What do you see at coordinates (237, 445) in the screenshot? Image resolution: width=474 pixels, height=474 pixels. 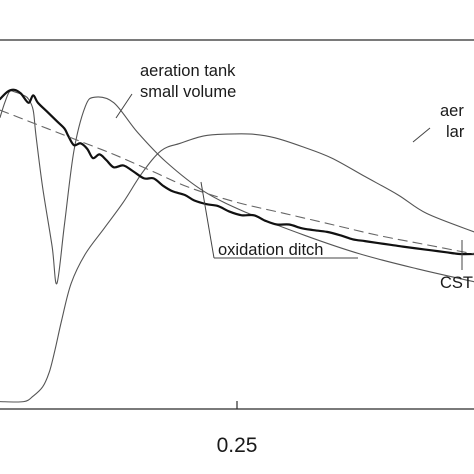 I see `x-tick-label: 0.25` at bounding box center [237, 445].